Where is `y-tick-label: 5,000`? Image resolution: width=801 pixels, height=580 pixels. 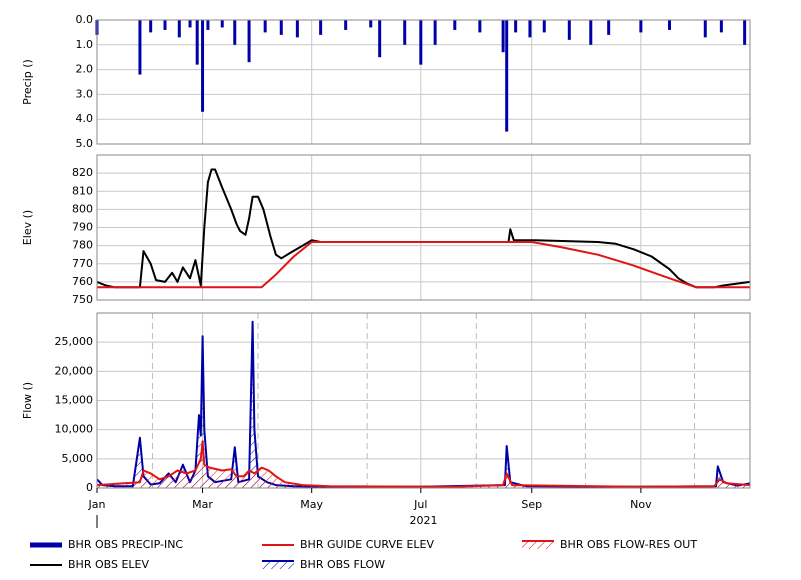 y-tick-label: 5,000 is located at coordinates (78, 458).